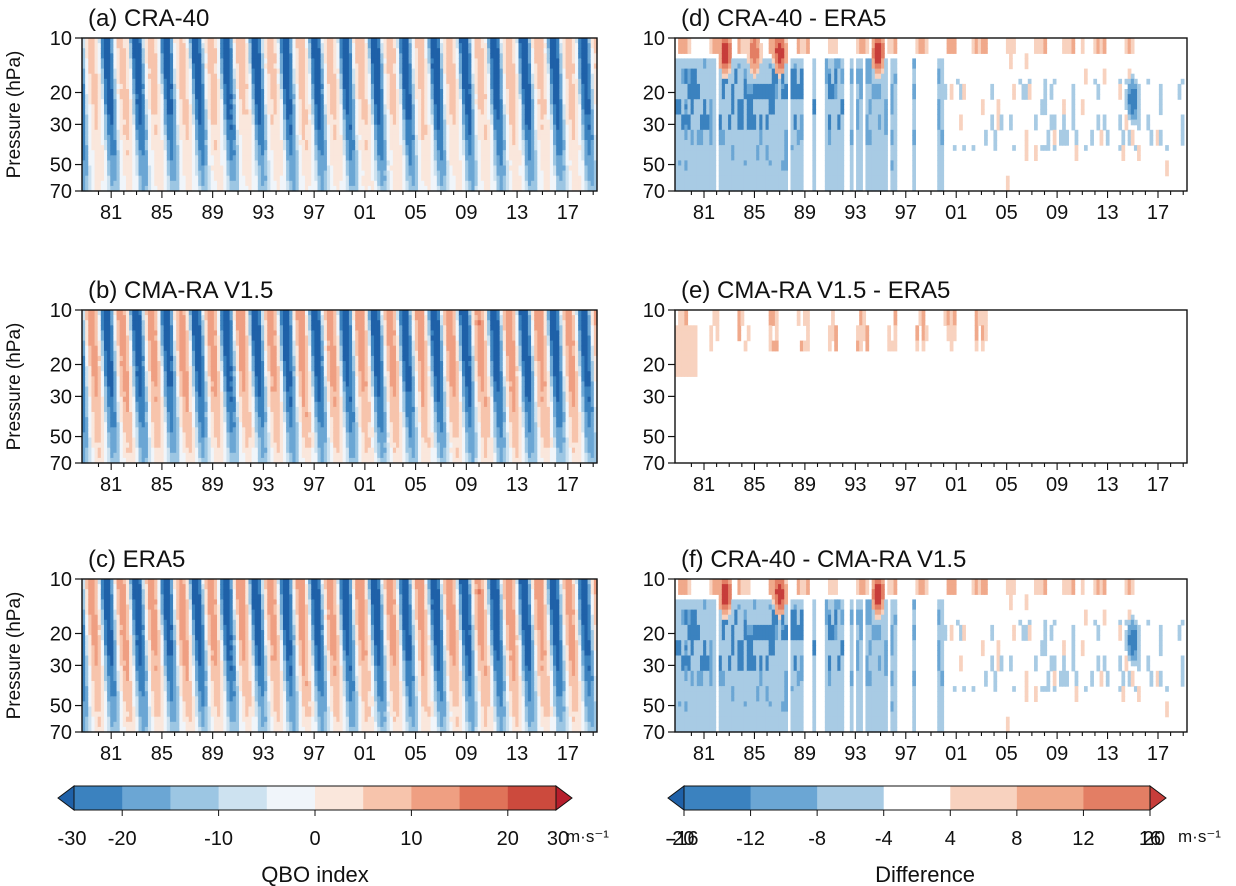  Describe the element at coordinates (61, 166) in the screenshot. I see `y-tick-label: 50` at that location.